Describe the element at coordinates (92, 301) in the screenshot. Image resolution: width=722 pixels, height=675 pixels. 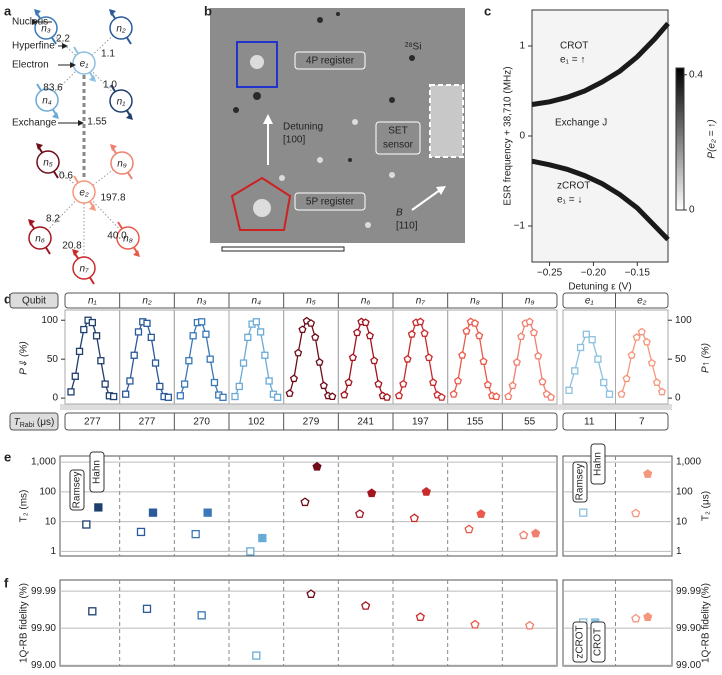
I see `qubit-label: n₁` at that location.